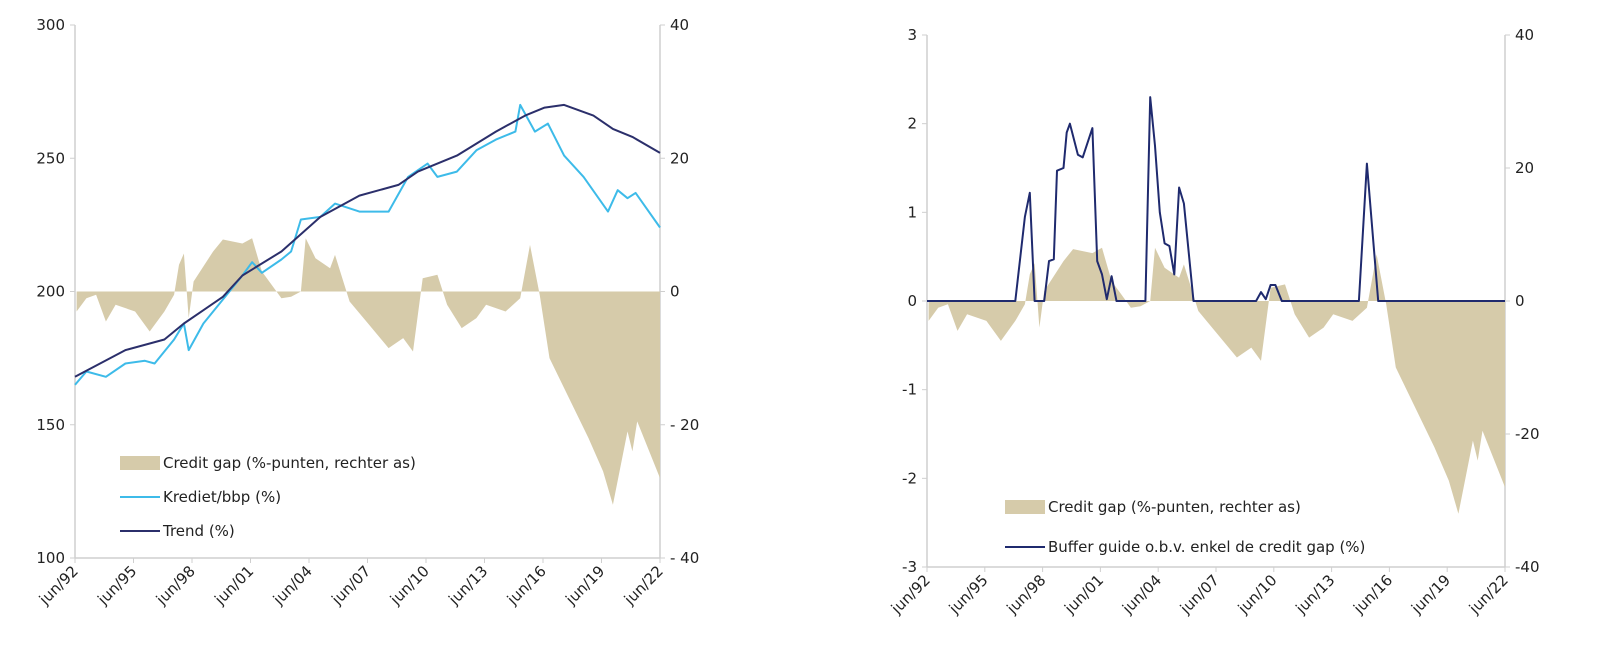  Describe the element at coordinates (1527, 434) in the screenshot. I see `y-tick-label-right: -20` at that location.